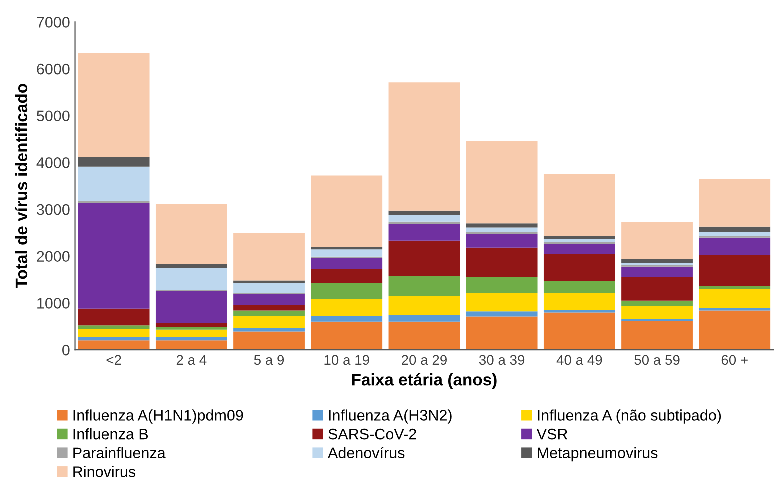 Image resolution: width=776 pixels, height=493 pixels. What do you see at coordinates (53, 69) in the screenshot?
I see `y-tick-label: 6000` at bounding box center [53, 69].